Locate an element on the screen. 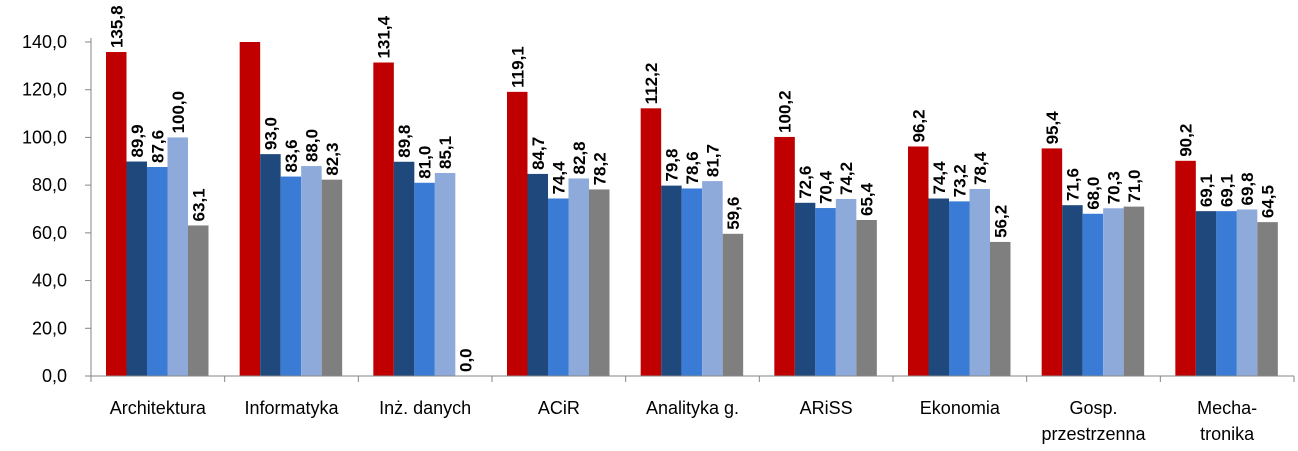  x-category-label: Inż. danych is located at coordinates (425, 408).